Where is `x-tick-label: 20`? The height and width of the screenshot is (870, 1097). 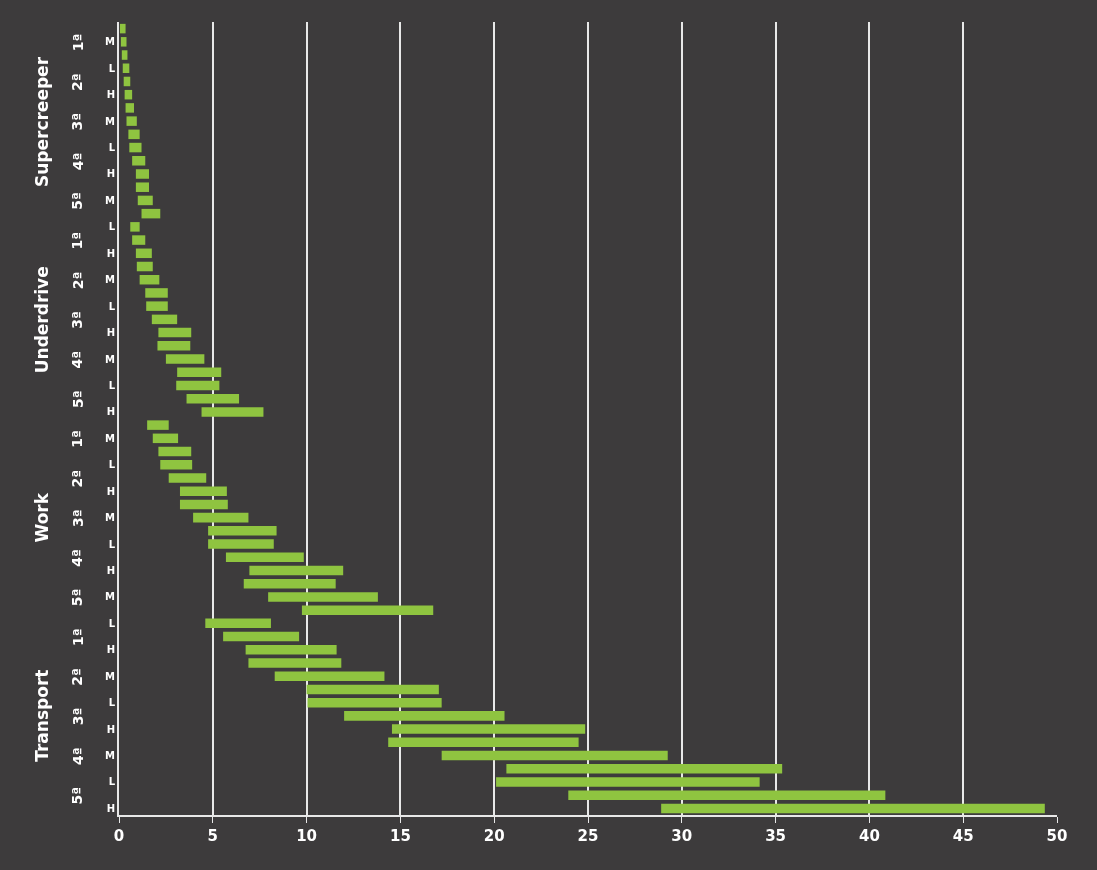 x-tick-label: 20 is located at coordinates (494, 836).